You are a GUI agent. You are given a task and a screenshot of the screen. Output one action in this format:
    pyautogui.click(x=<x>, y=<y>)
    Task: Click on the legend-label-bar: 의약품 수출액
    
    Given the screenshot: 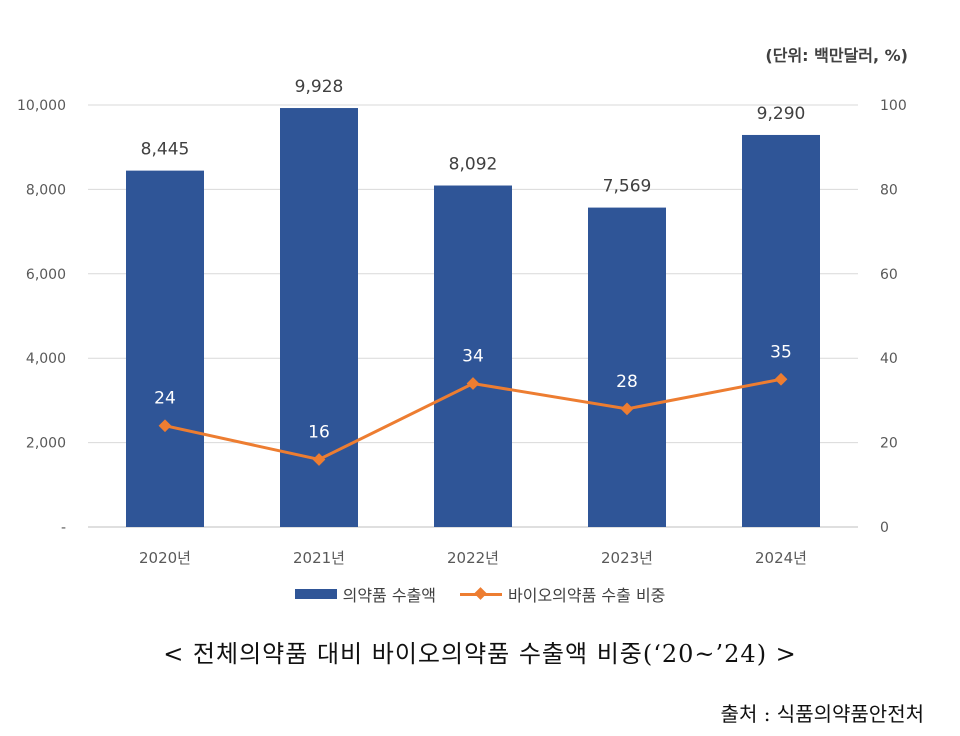 What is the action you would take?
    pyautogui.click(x=389, y=595)
    